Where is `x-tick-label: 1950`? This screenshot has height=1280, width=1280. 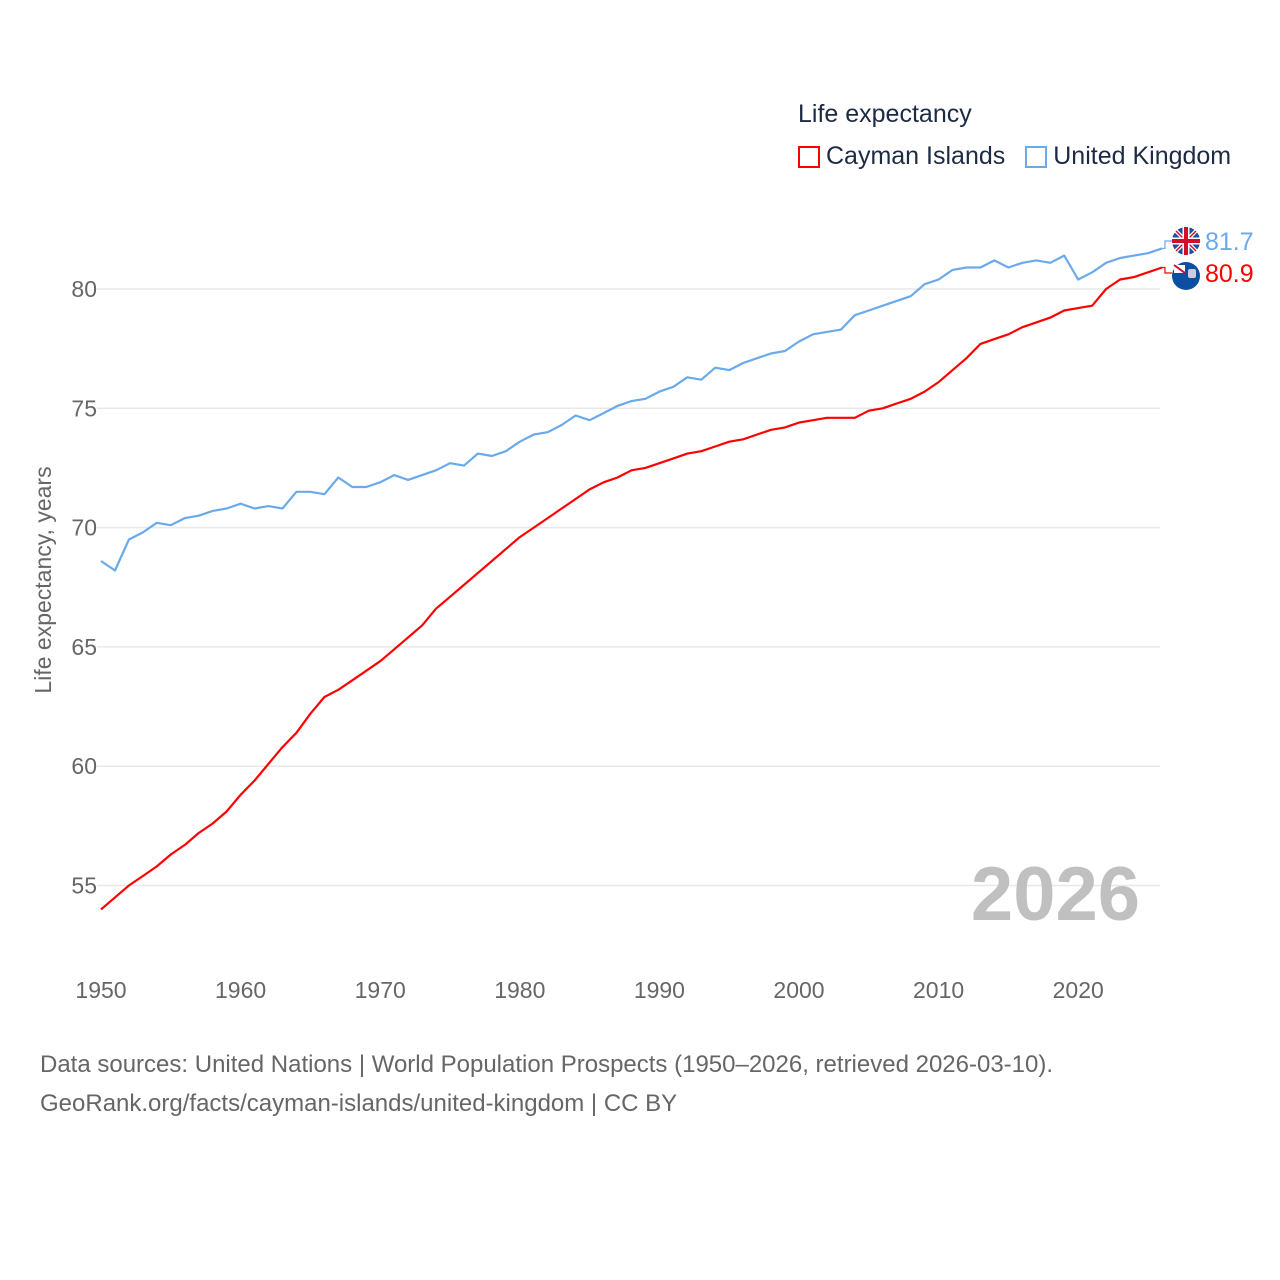
x-tick-label: 1950 is located at coordinates (100, 990).